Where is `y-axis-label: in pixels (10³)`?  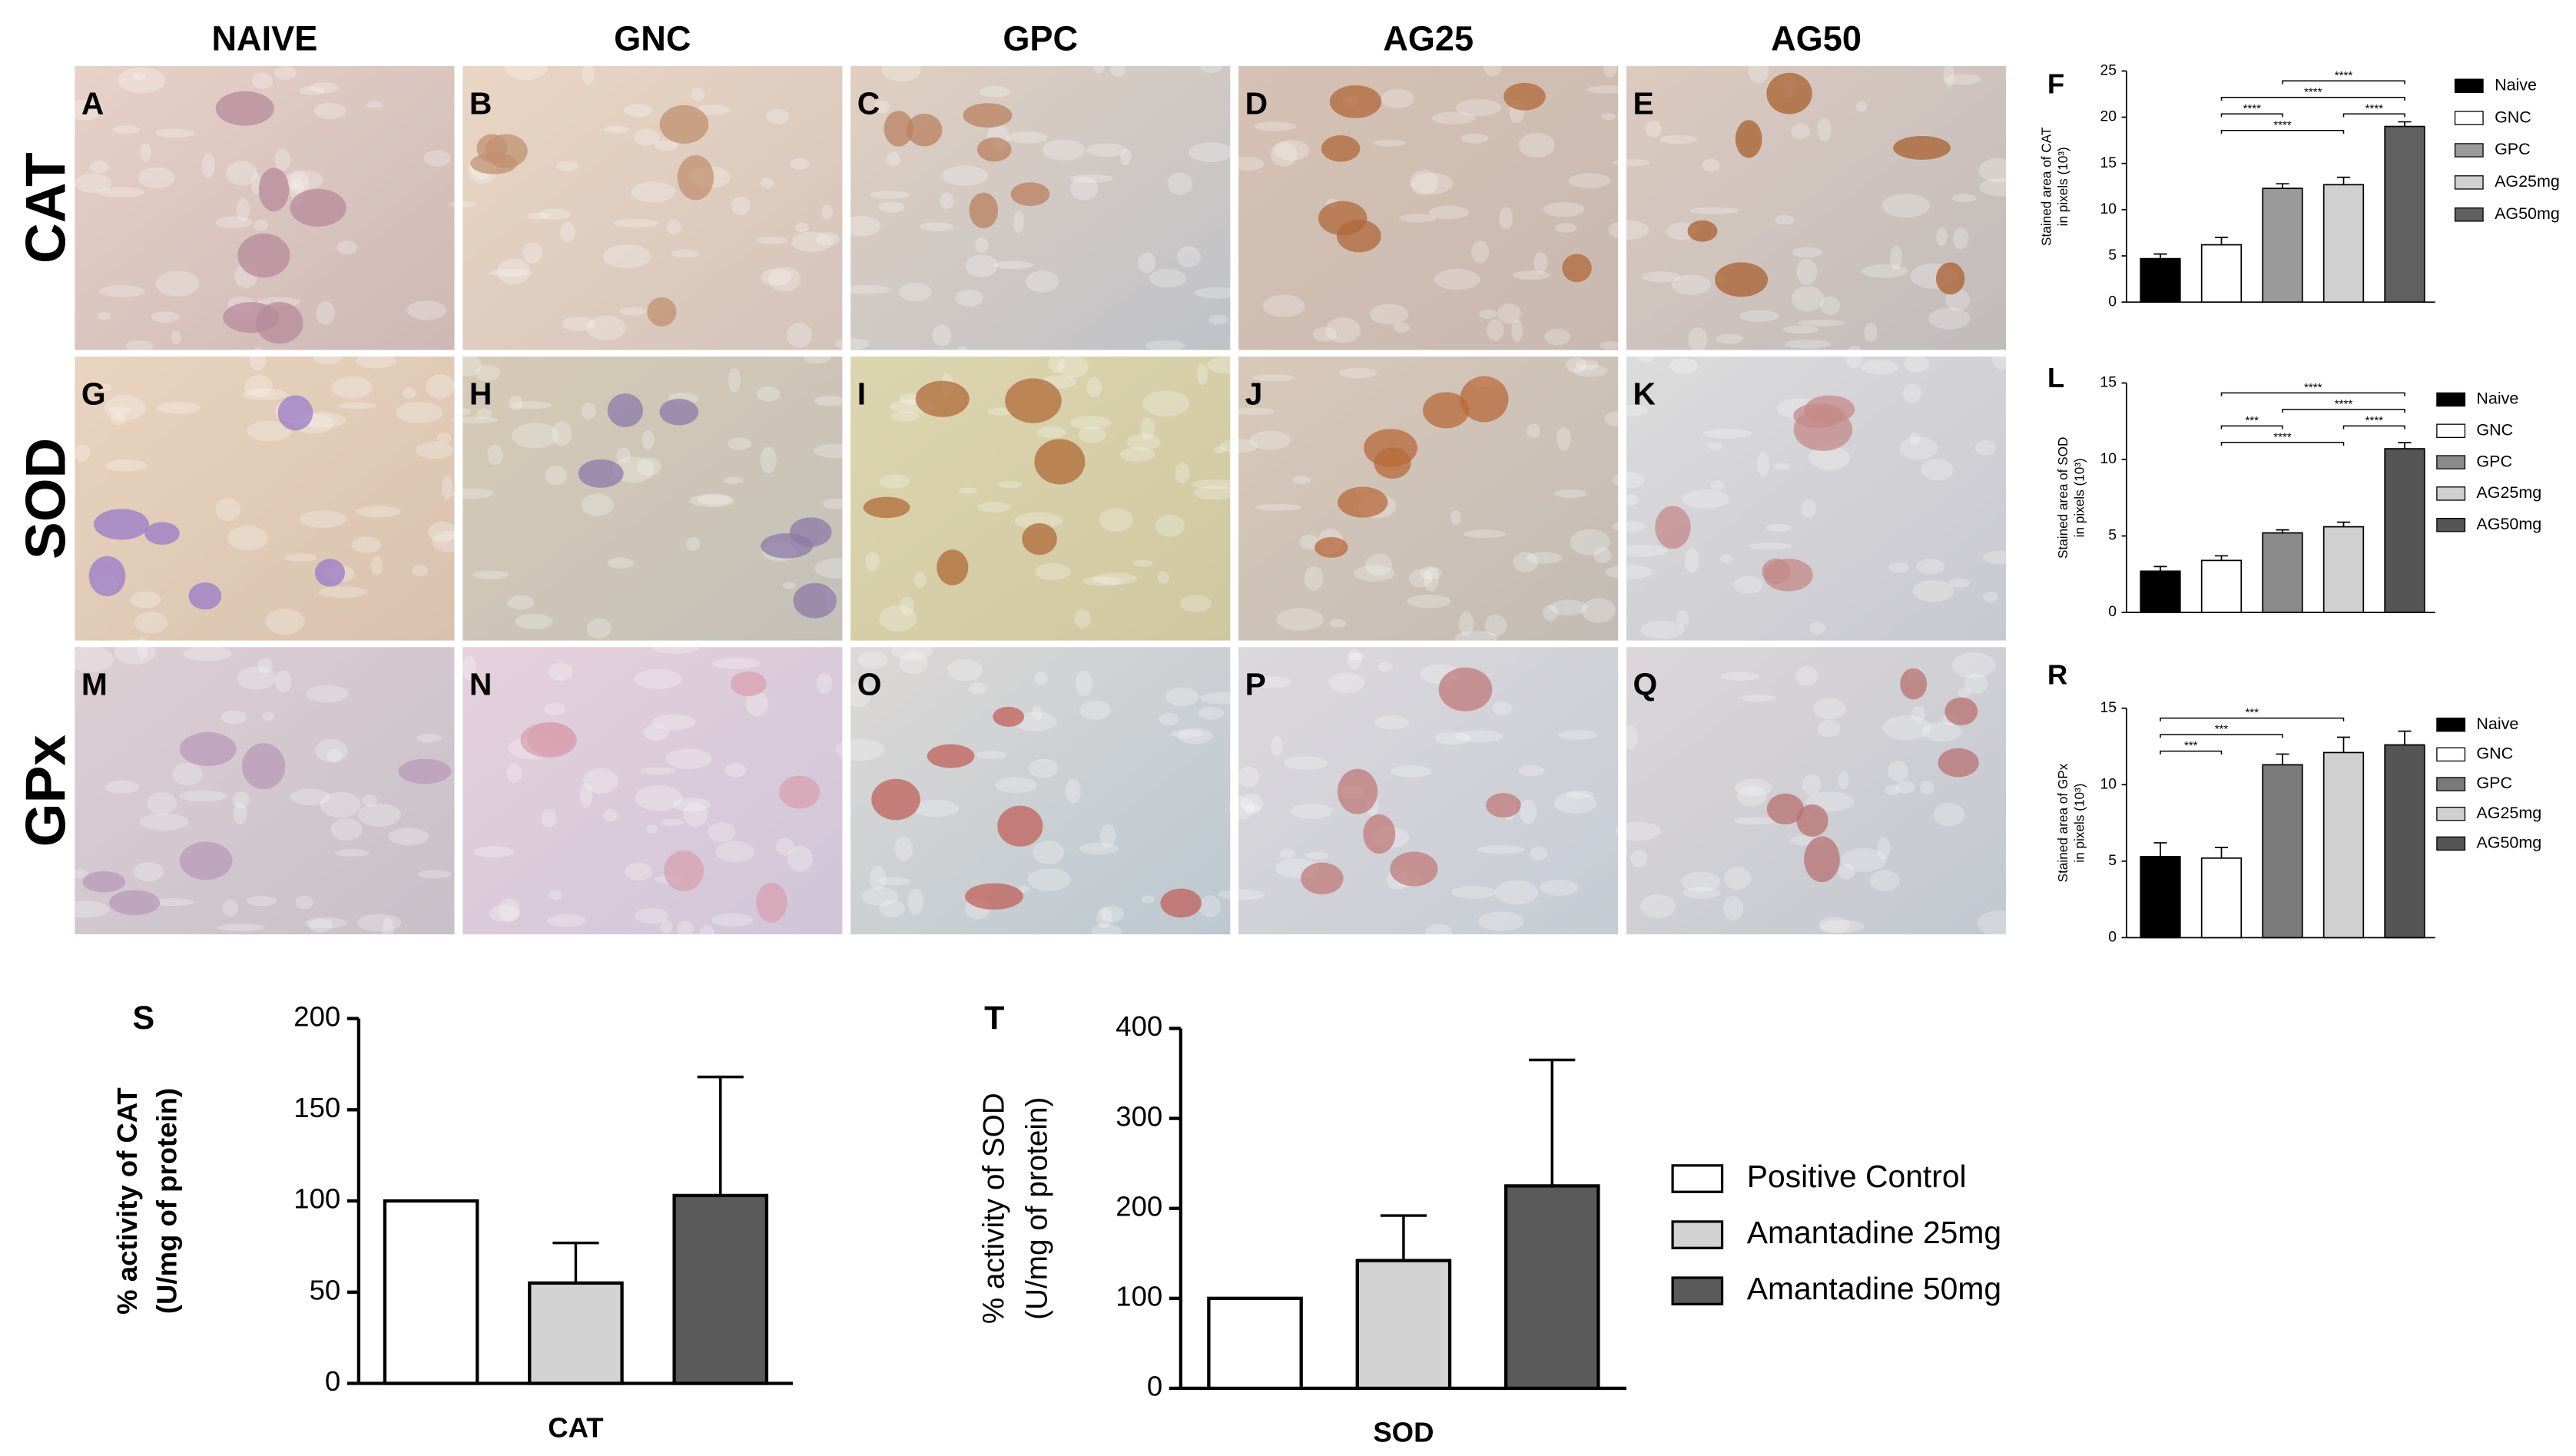 y-axis-label: in pixels (10³) is located at coordinates (2079, 824).